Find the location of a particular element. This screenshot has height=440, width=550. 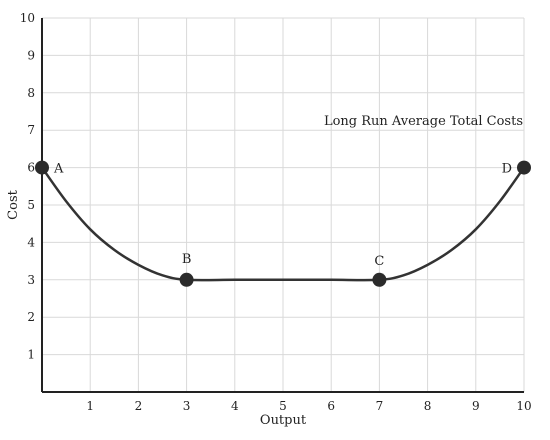

y-tick-label: 5 is located at coordinates (31, 205).